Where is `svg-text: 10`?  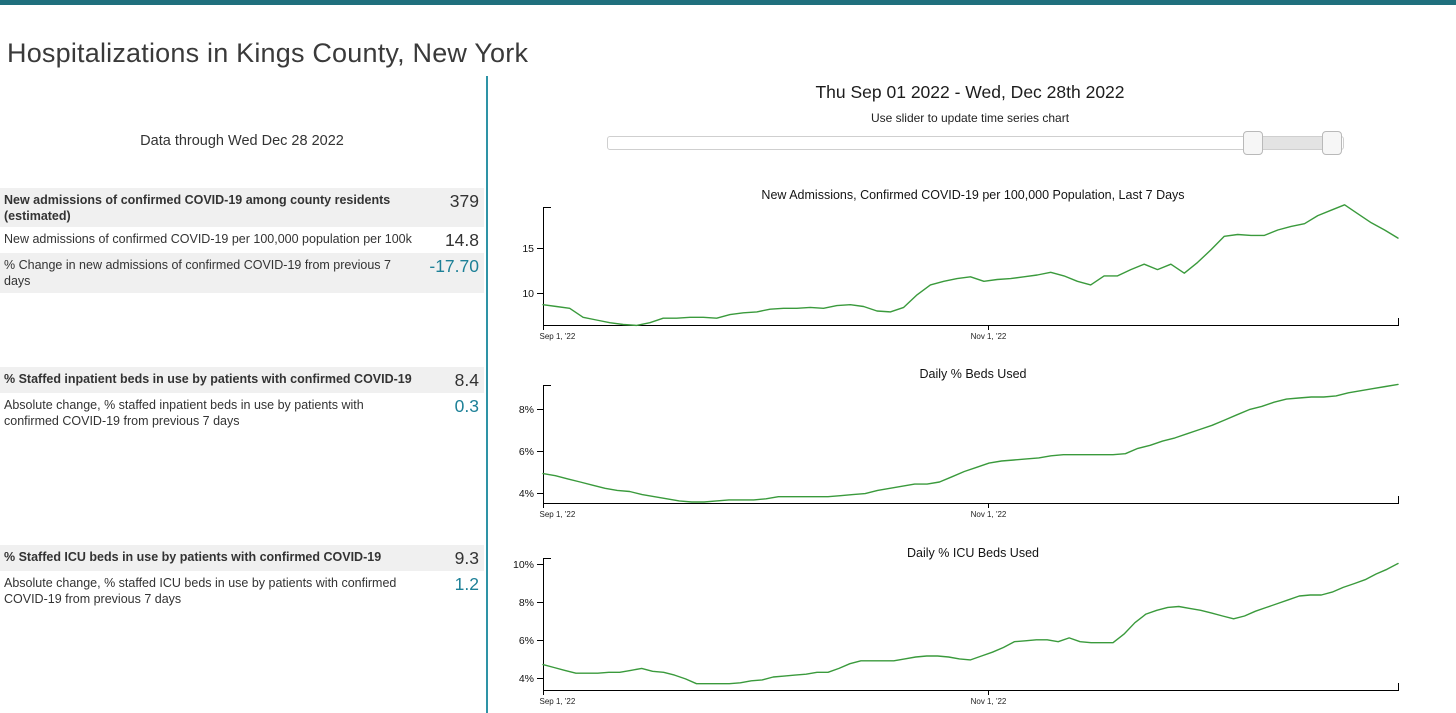
svg-text: 10 is located at coordinates (528, 294).